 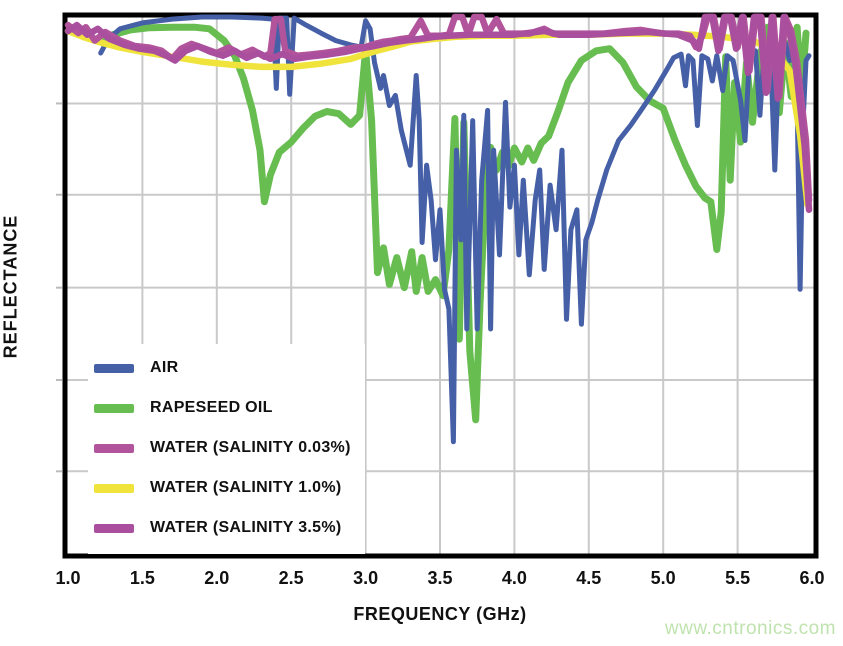 I want to click on legend-item: WATER (SALINITY 3.5%), so click(x=222, y=528).